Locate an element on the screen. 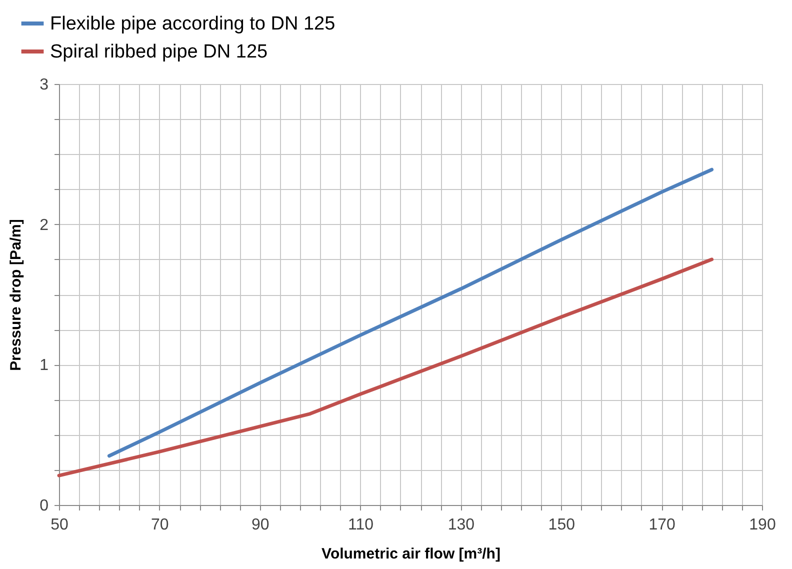 This screenshot has height=569, width=792. legend-label: Spiral ribbed pipe DN 125 is located at coordinates (159, 52).